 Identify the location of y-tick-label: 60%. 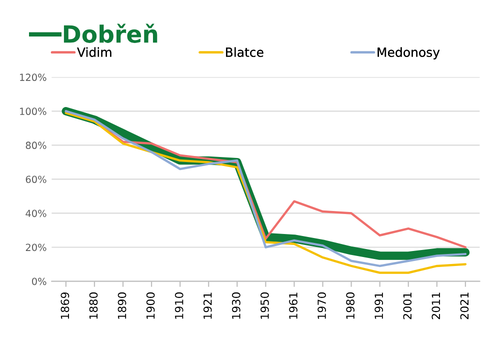
(36, 180).